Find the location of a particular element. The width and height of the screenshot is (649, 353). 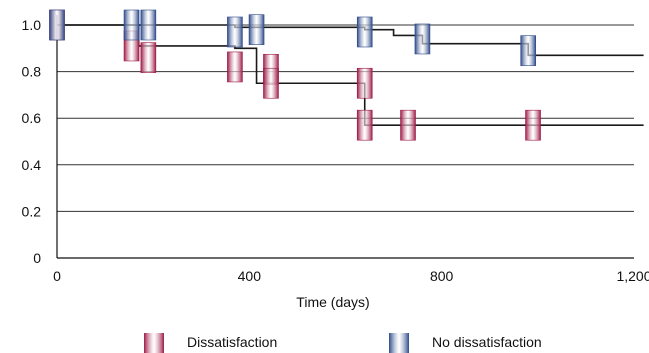

y-tick-label: 0.2 is located at coordinates (32, 211).